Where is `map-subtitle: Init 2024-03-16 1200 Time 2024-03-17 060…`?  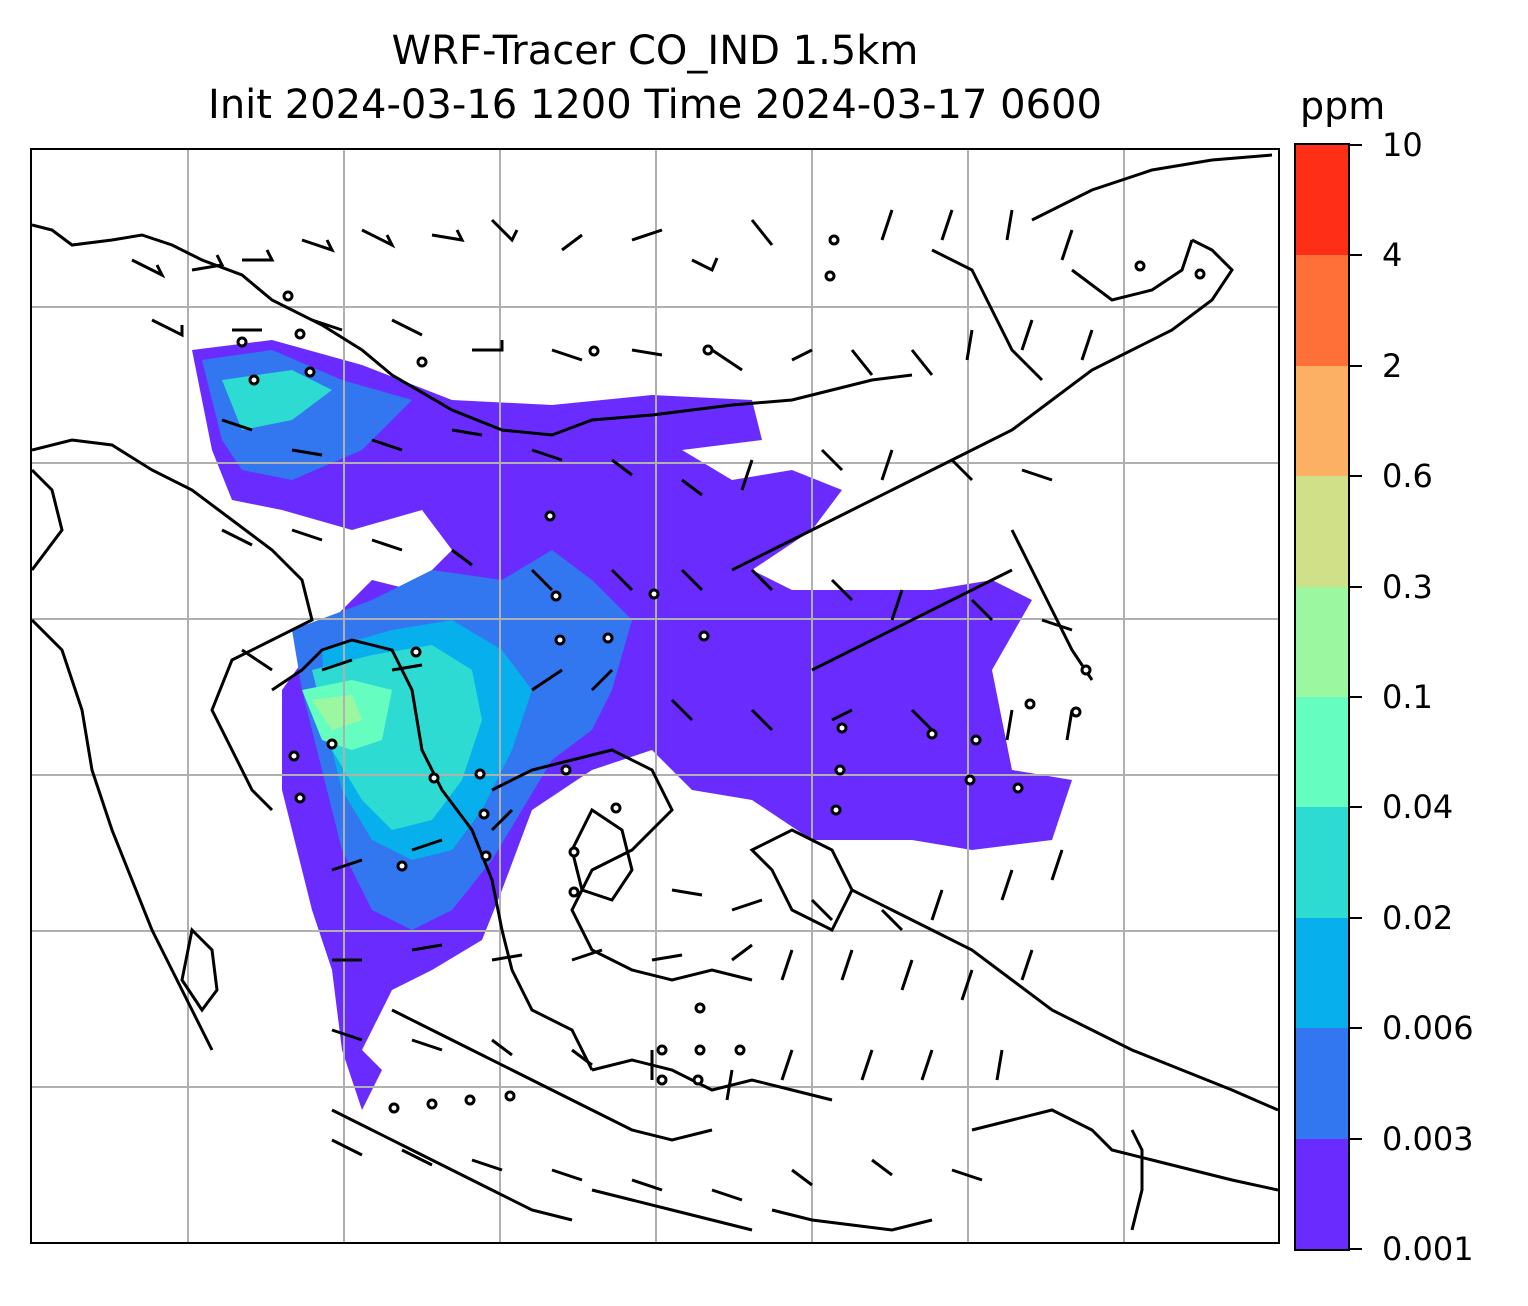
map-subtitle: Init 2024-03-16 1200 Time 2024-03-17 060… is located at coordinates (655, 105).